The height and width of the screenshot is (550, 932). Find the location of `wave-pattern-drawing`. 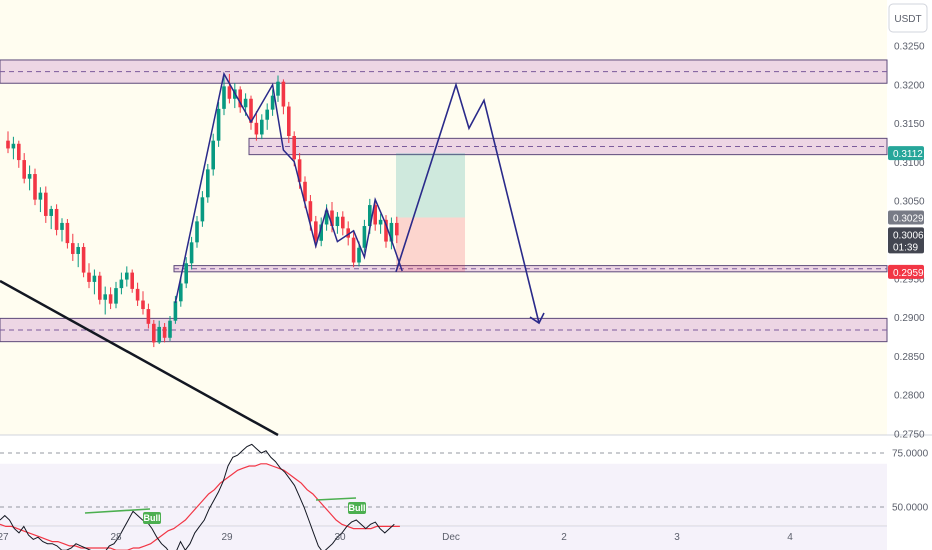

wave-pattern-drawing is located at coordinates (288, 187).